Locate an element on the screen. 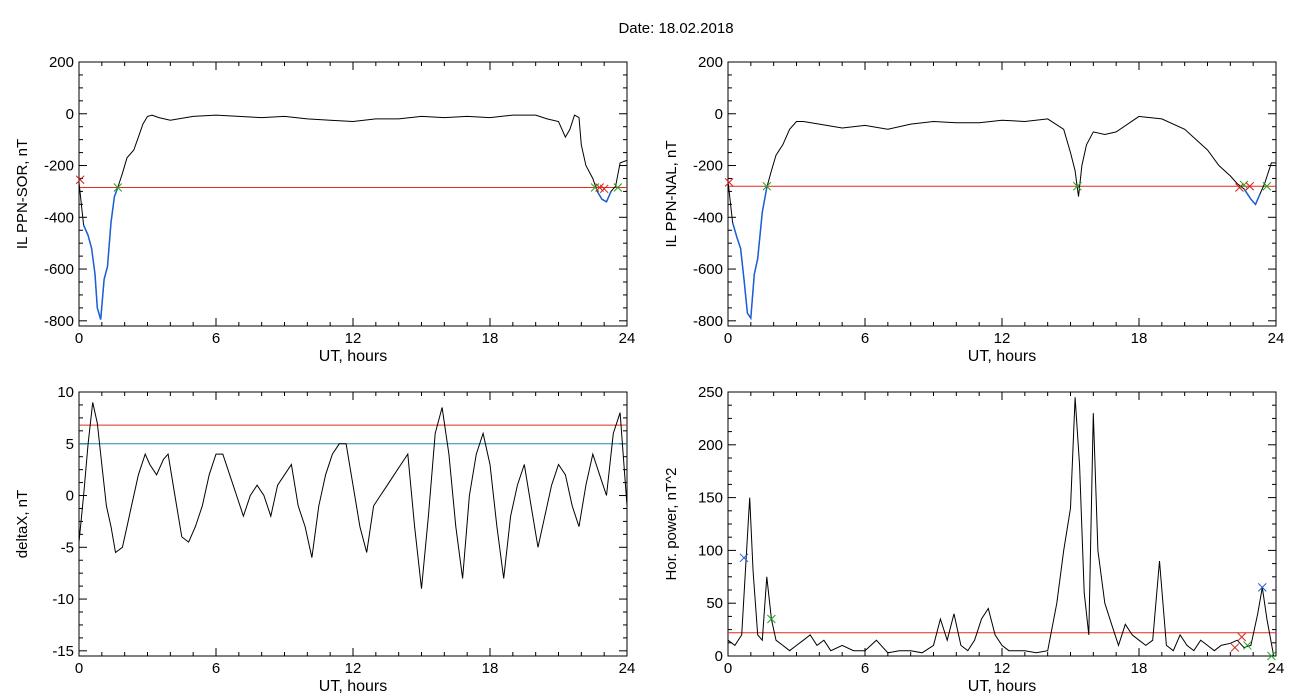 The image size is (1300, 700). y-axis-label: IL PPN-NAL, nT is located at coordinates (671, 194).